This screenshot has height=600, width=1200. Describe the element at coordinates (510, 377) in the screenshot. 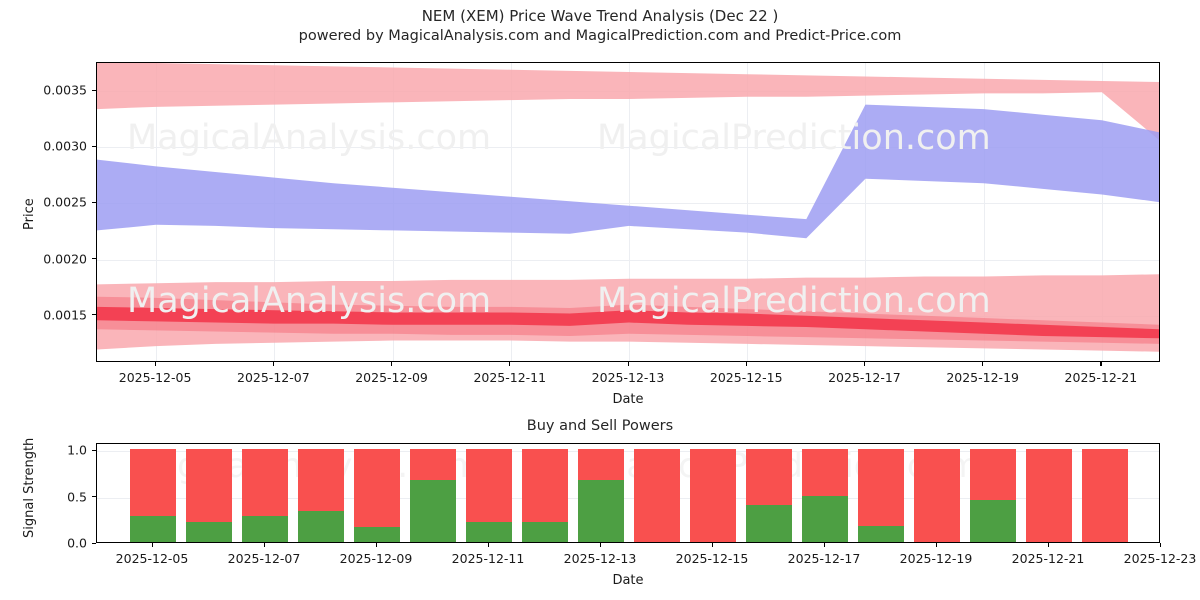

I see `xtick-label-3: 2025-12-11` at that location.